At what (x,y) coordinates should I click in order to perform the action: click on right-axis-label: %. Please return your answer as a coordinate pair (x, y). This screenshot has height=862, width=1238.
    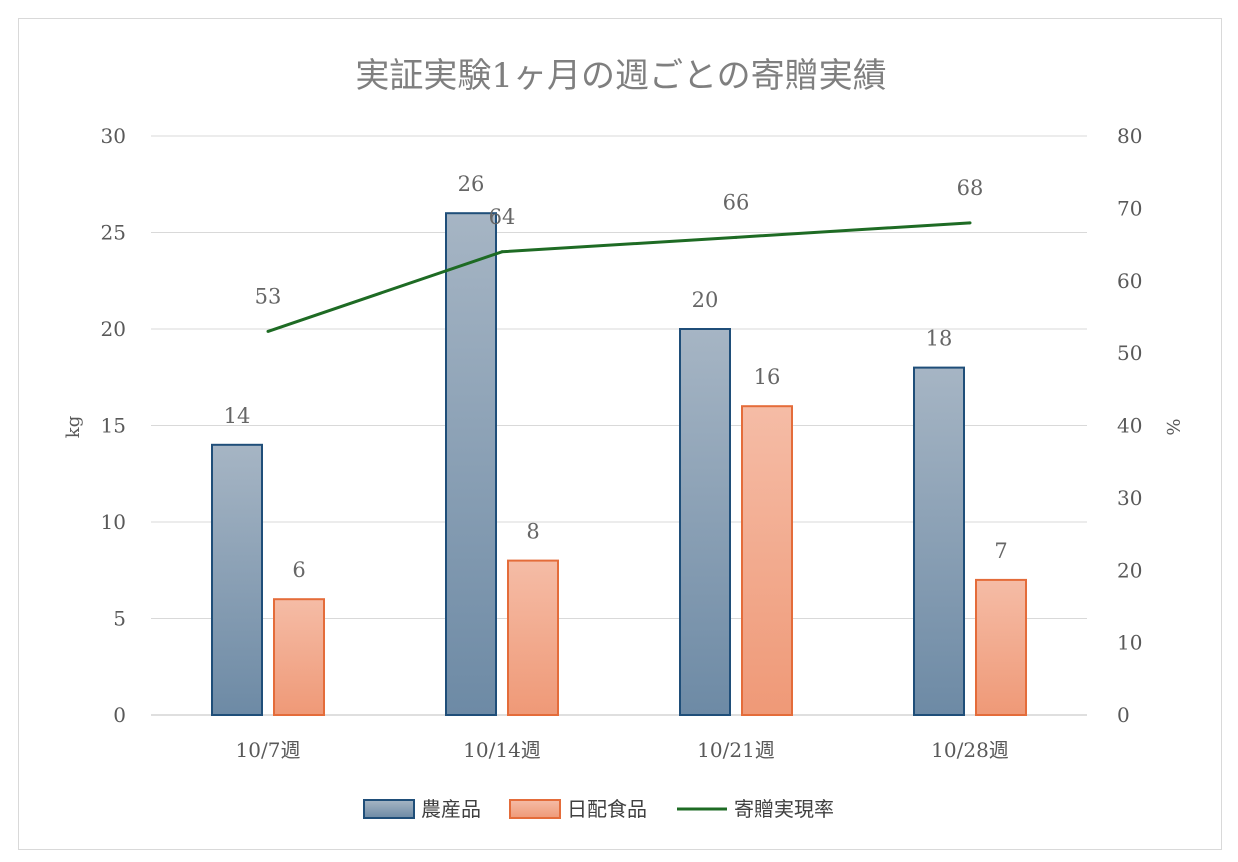
    Looking at the image, I should click on (1172, 426).